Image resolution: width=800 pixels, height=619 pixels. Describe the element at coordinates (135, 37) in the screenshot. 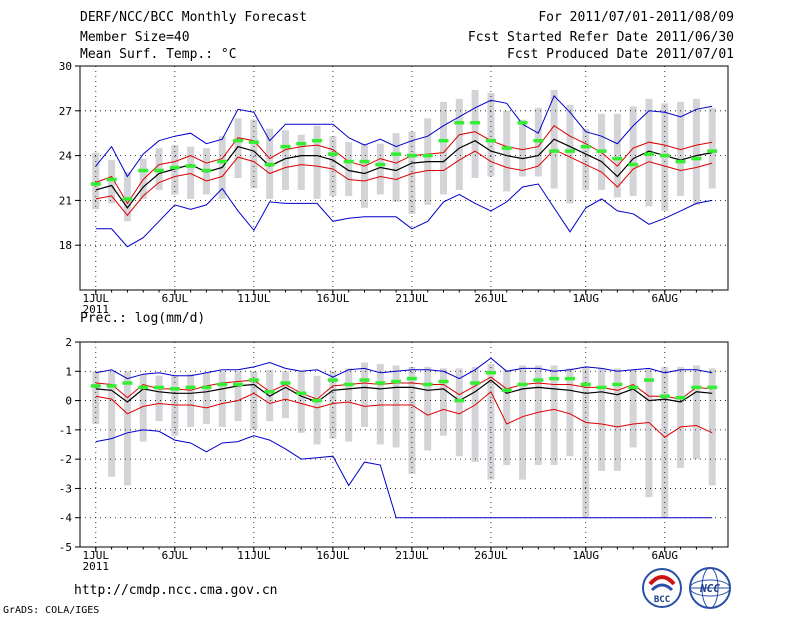

I see `member-size: Member Size=40` at that location.